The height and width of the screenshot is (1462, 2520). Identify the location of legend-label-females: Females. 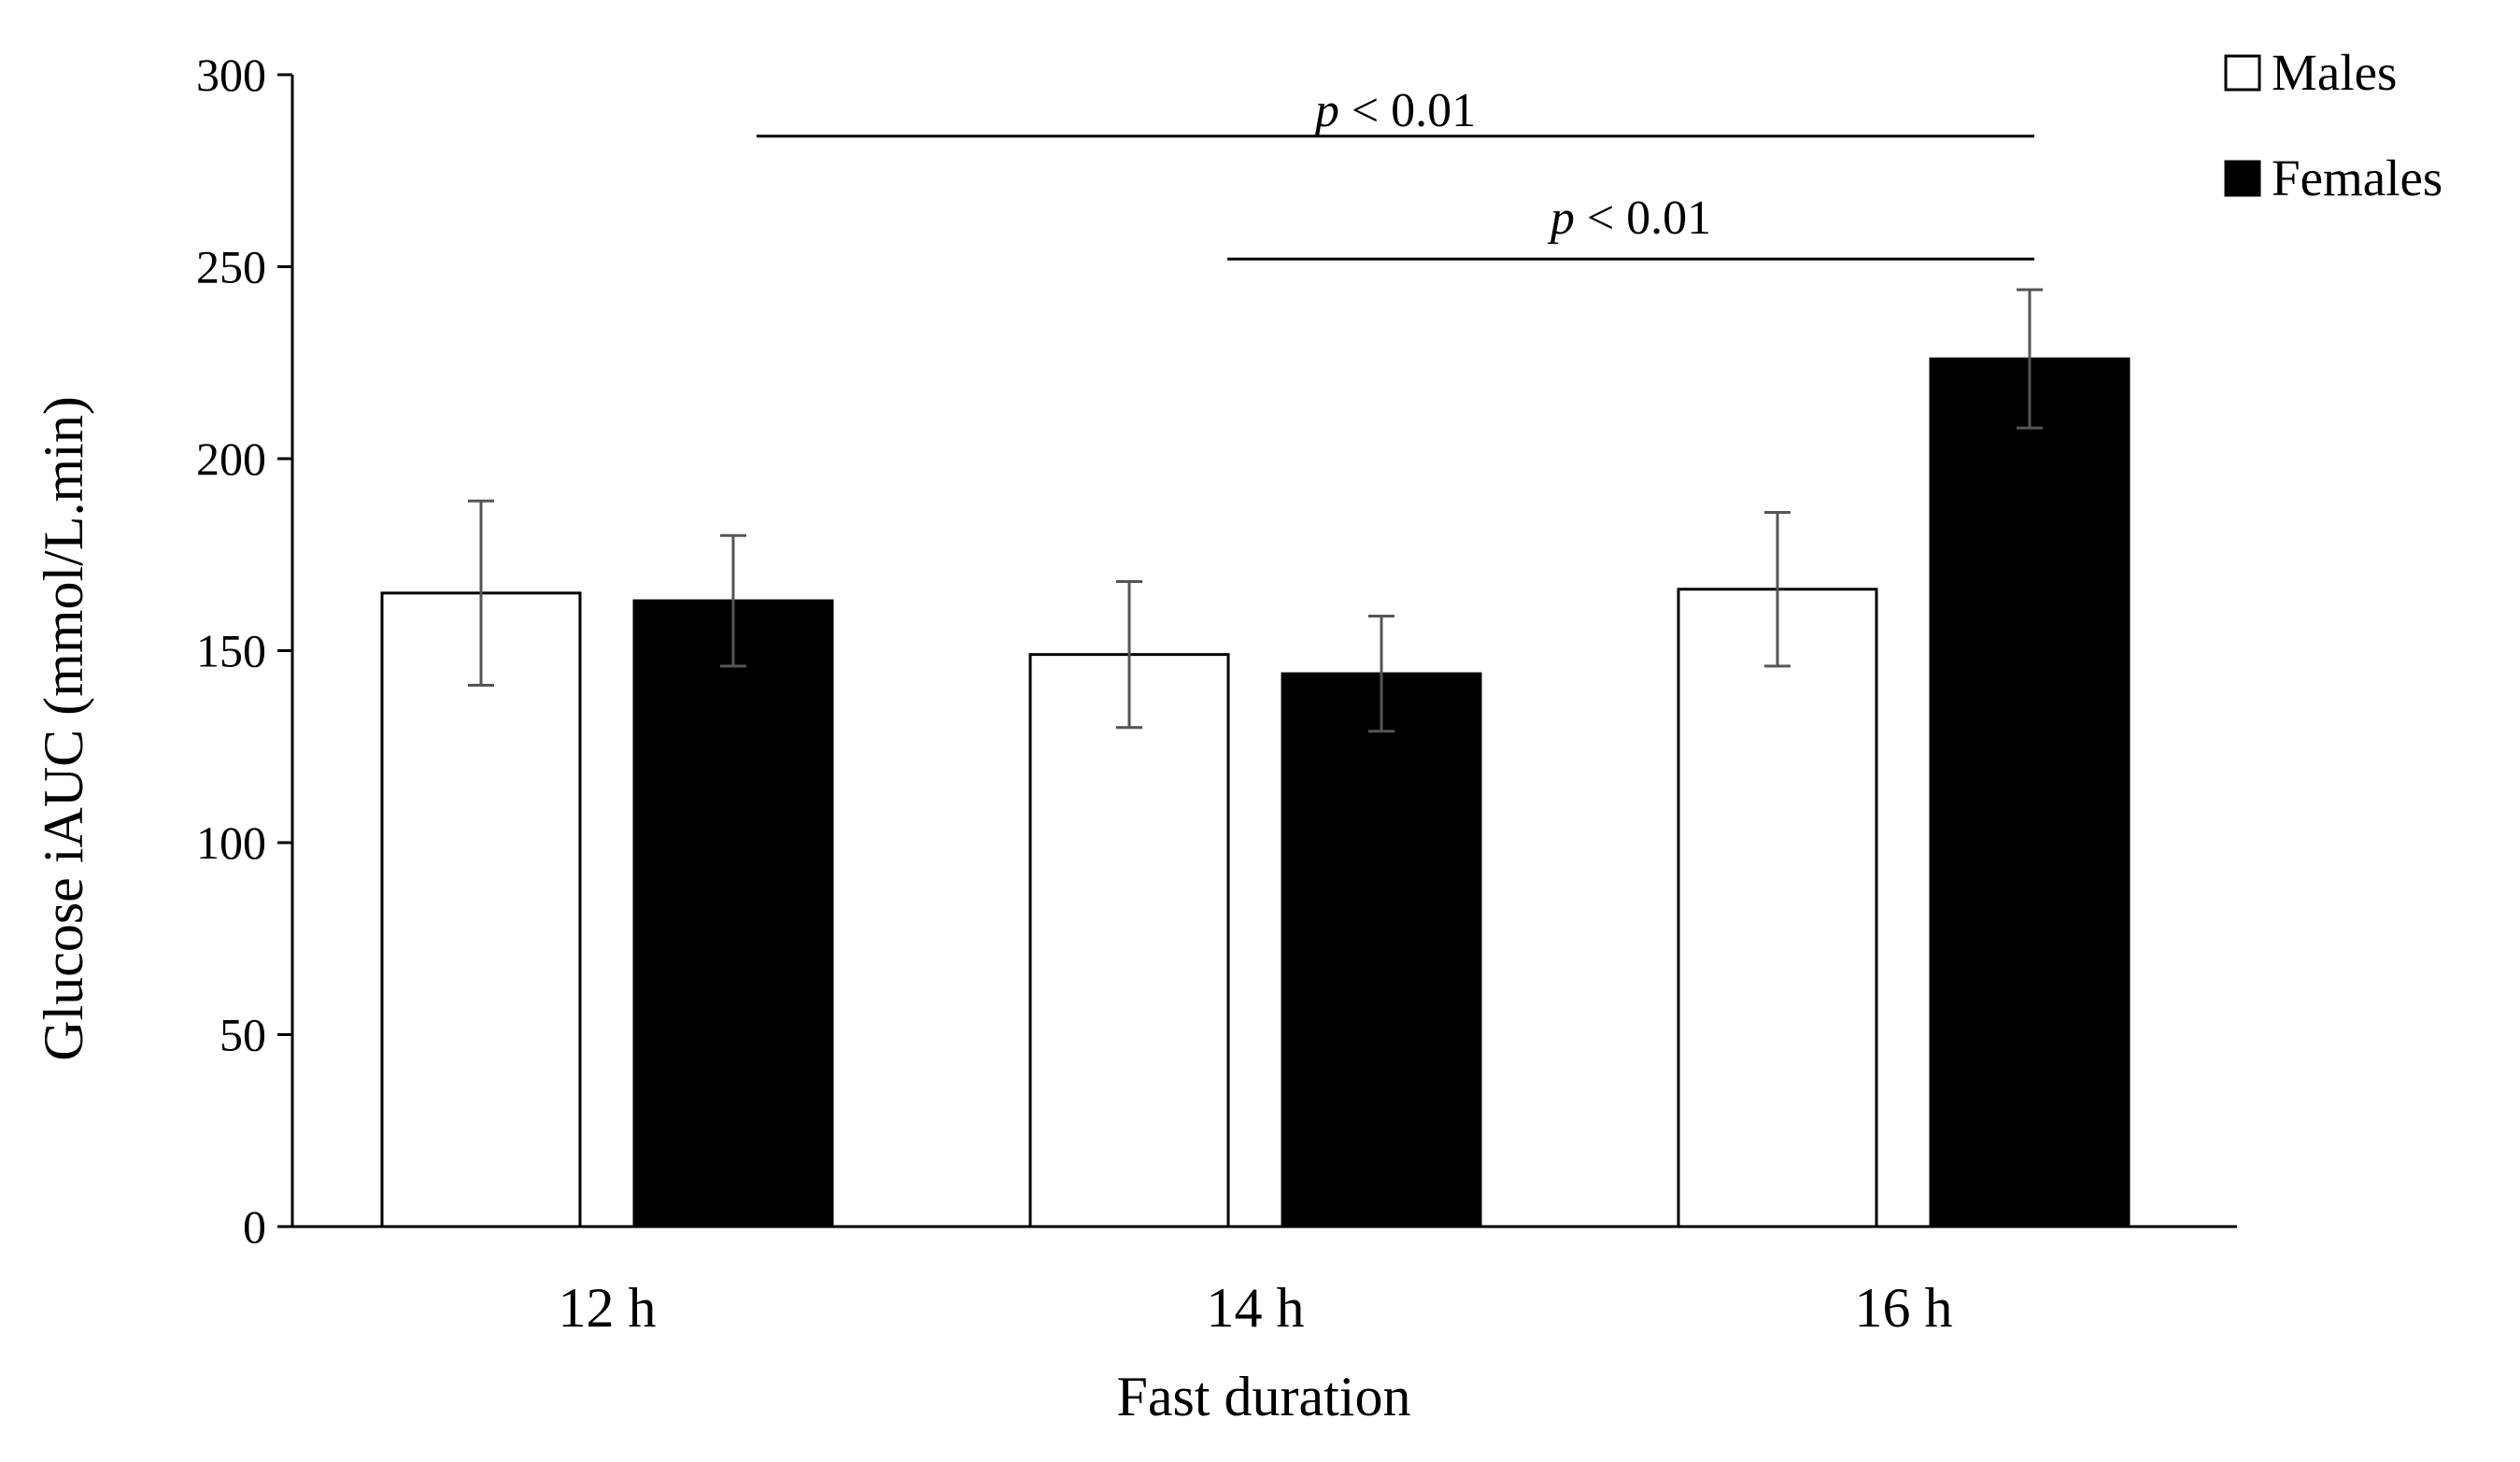
(2357, 177).